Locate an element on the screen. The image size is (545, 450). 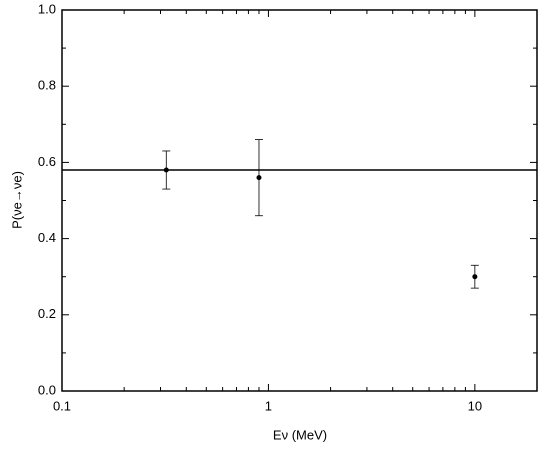
x-axis-label: Eν (MeV) is located at coordinates (300, 434).